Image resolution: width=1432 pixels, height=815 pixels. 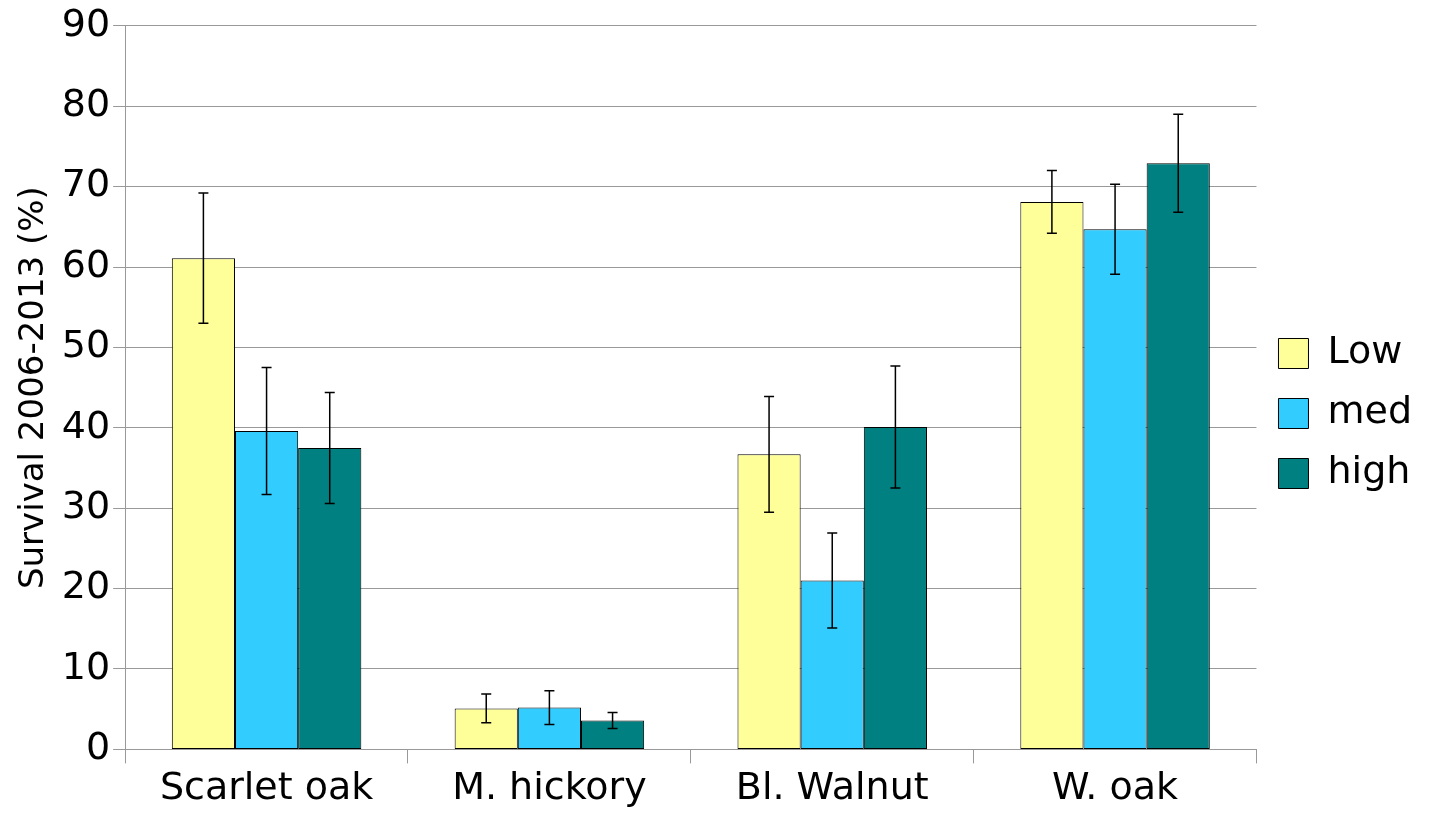 What do you see at coordinates (86, 665) in the screenshot?
I see `y-tick-label: 10` at bounding box center [86, 665].